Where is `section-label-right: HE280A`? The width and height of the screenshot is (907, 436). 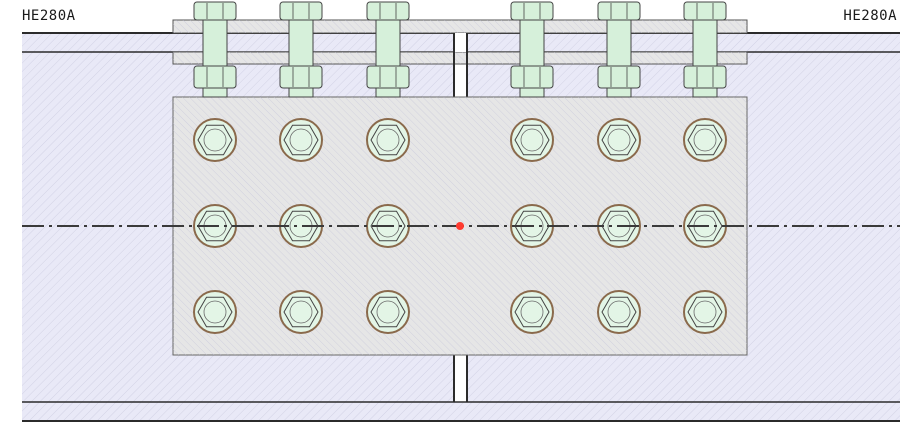
section-label-right: HE280A is located at coordinates (870, 16).